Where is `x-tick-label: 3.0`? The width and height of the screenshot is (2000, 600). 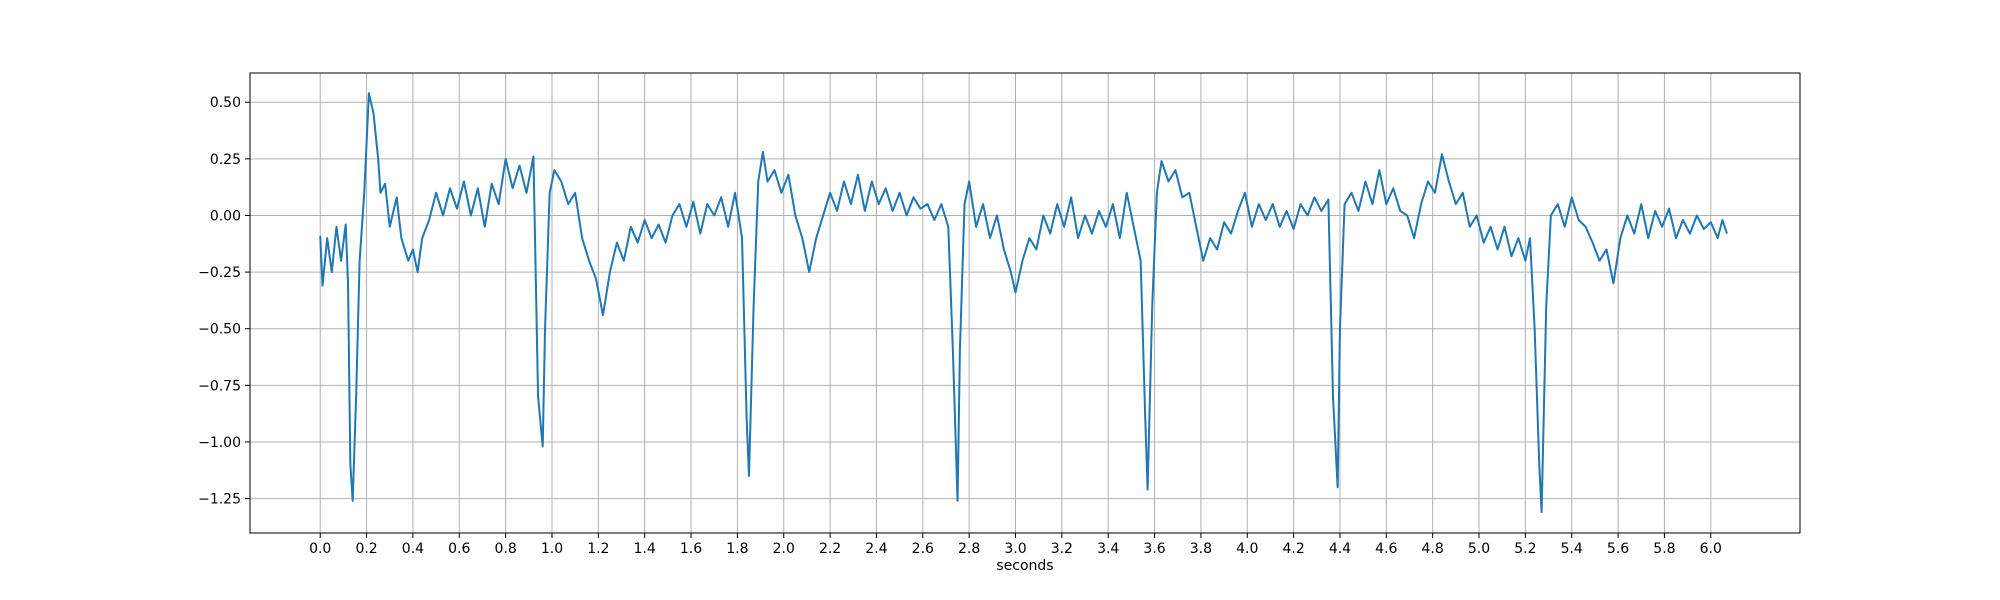
x-tick-label: 3.0 is located at coordinates (1015, 549).